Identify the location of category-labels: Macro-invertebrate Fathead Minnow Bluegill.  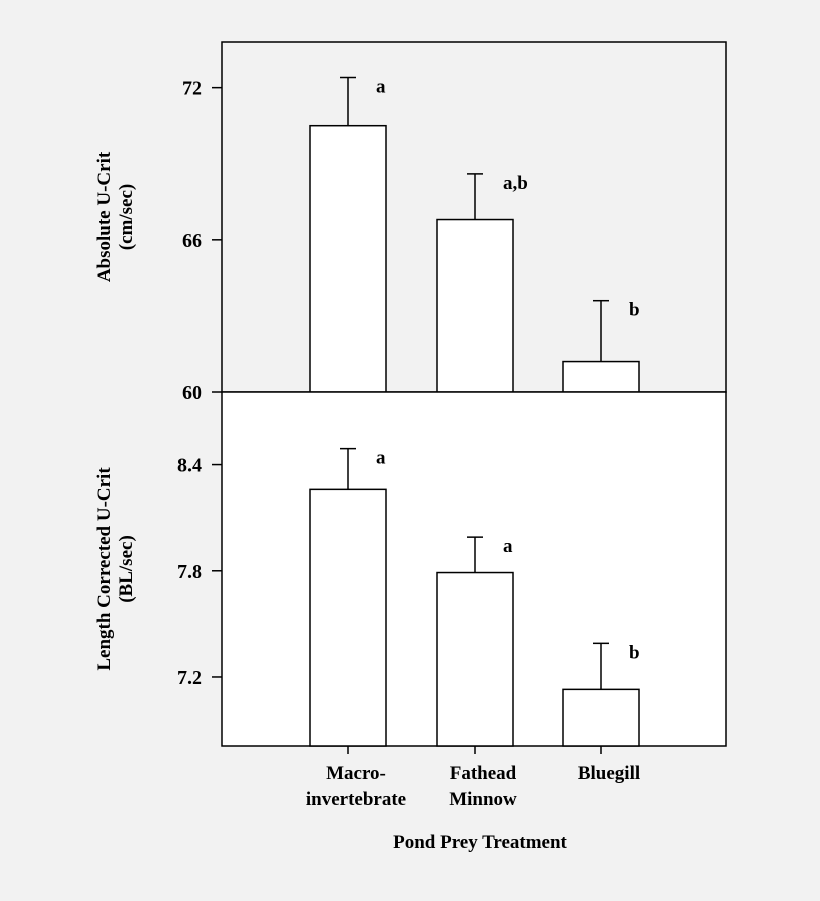
(473, 786).